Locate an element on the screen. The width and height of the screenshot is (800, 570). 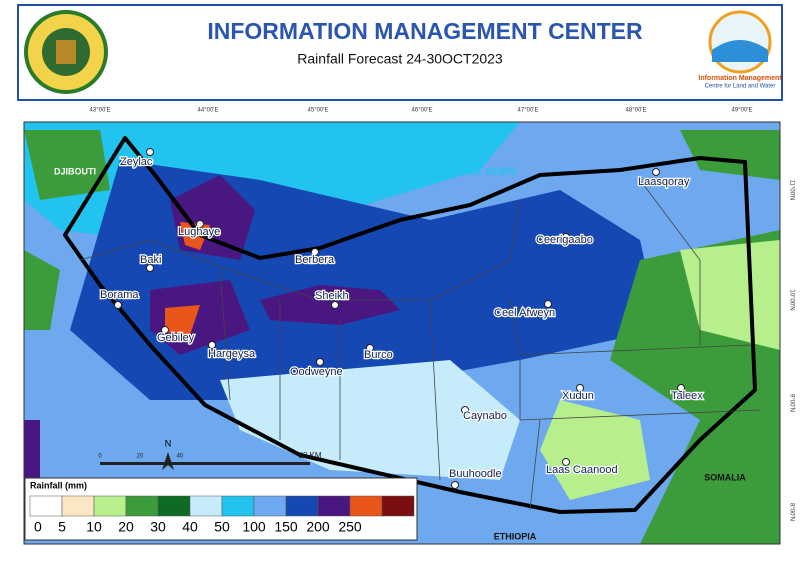
logo-text: Information Management is located at coordinates (740, 78).